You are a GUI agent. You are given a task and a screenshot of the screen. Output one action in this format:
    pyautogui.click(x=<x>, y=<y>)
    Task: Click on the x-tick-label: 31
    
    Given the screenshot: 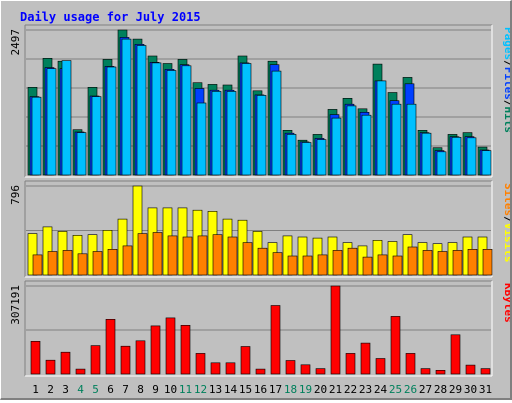 What is the action you would take?
    pyautogui.click(x=485, y=389)
    